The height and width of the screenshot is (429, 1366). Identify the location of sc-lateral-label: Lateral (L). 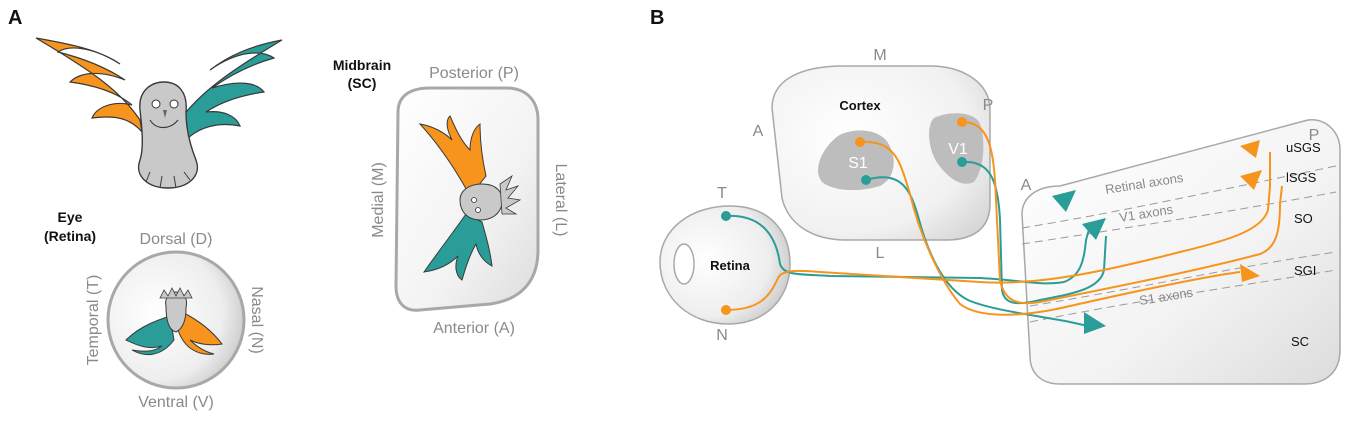
(560, 200).